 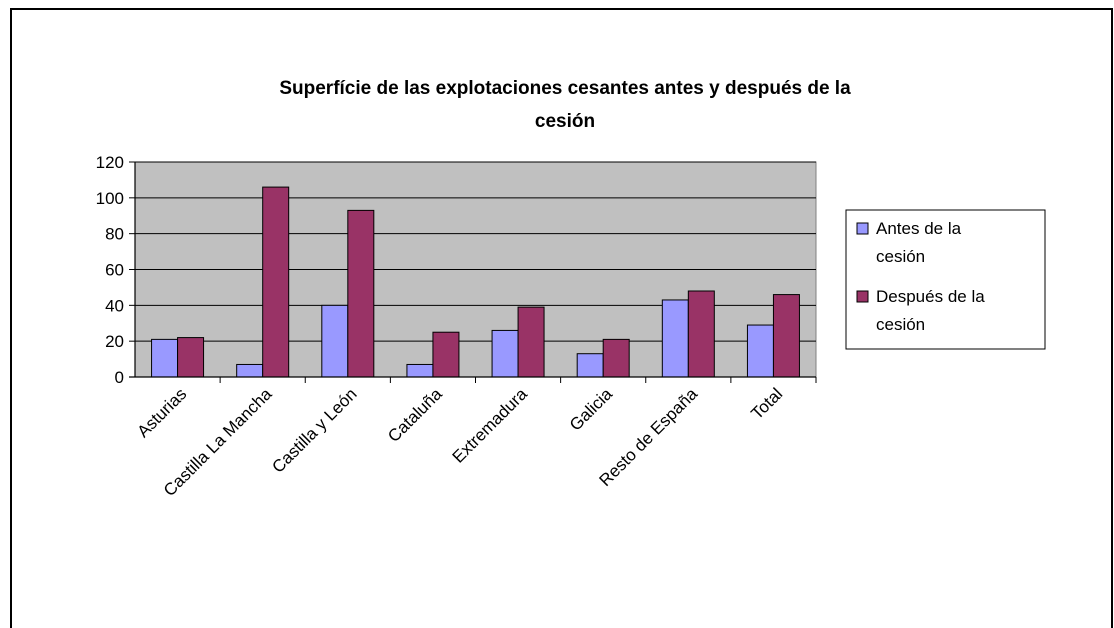 What do you see at coordinates (766, 403) in the screenshot?
I see `x-category-label: Total` at bounding box center [766, 403].